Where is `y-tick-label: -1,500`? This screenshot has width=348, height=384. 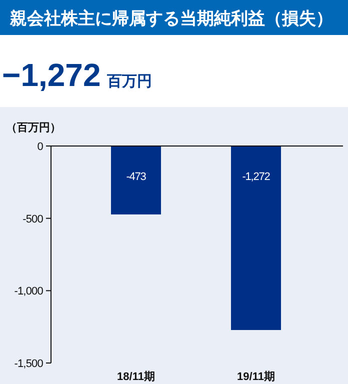
y-tick-label: -1,500 is located at coordinates (29, 364).